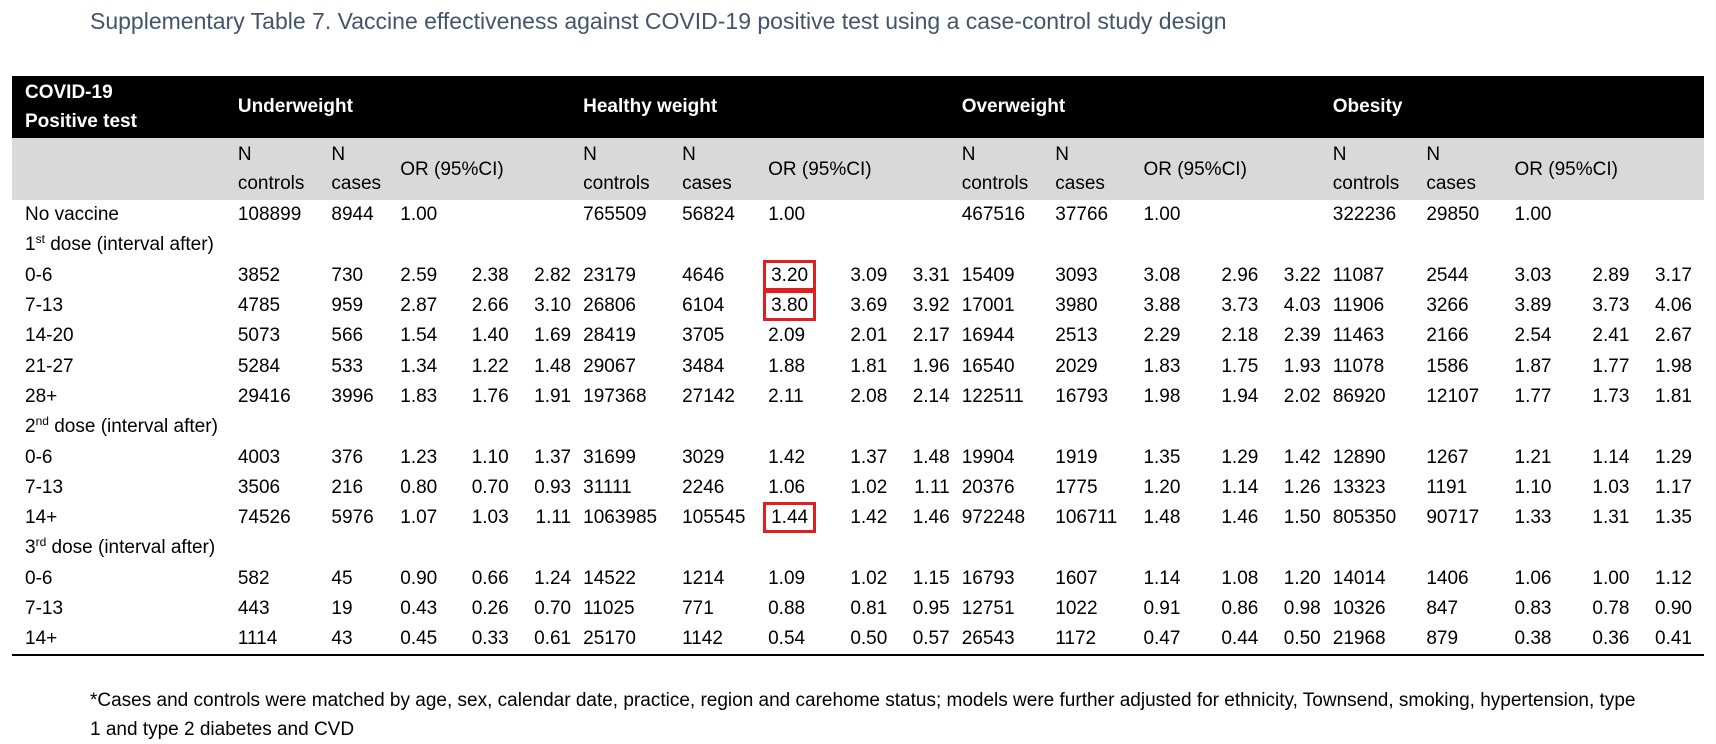 Image resolution: width=1716 pixels, height=744 pixels. I want to click on cell-ci-upper: 1.46, so click(931, 518).